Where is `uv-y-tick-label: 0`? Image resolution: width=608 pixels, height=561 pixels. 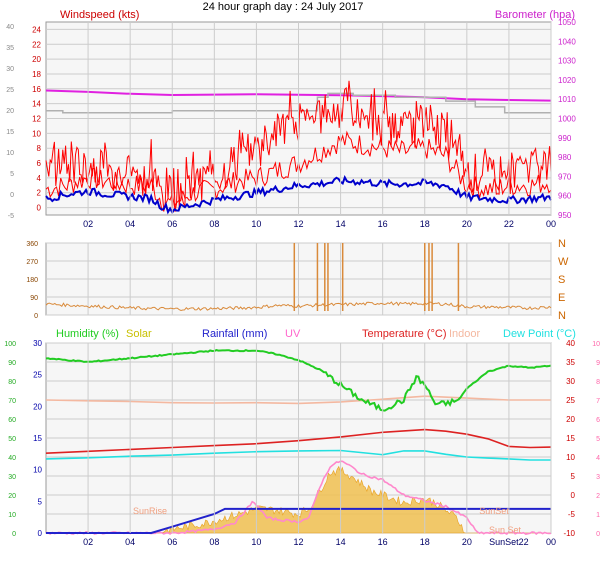 uv-y-tick-label: 0 is located at coordinates (598, 534).